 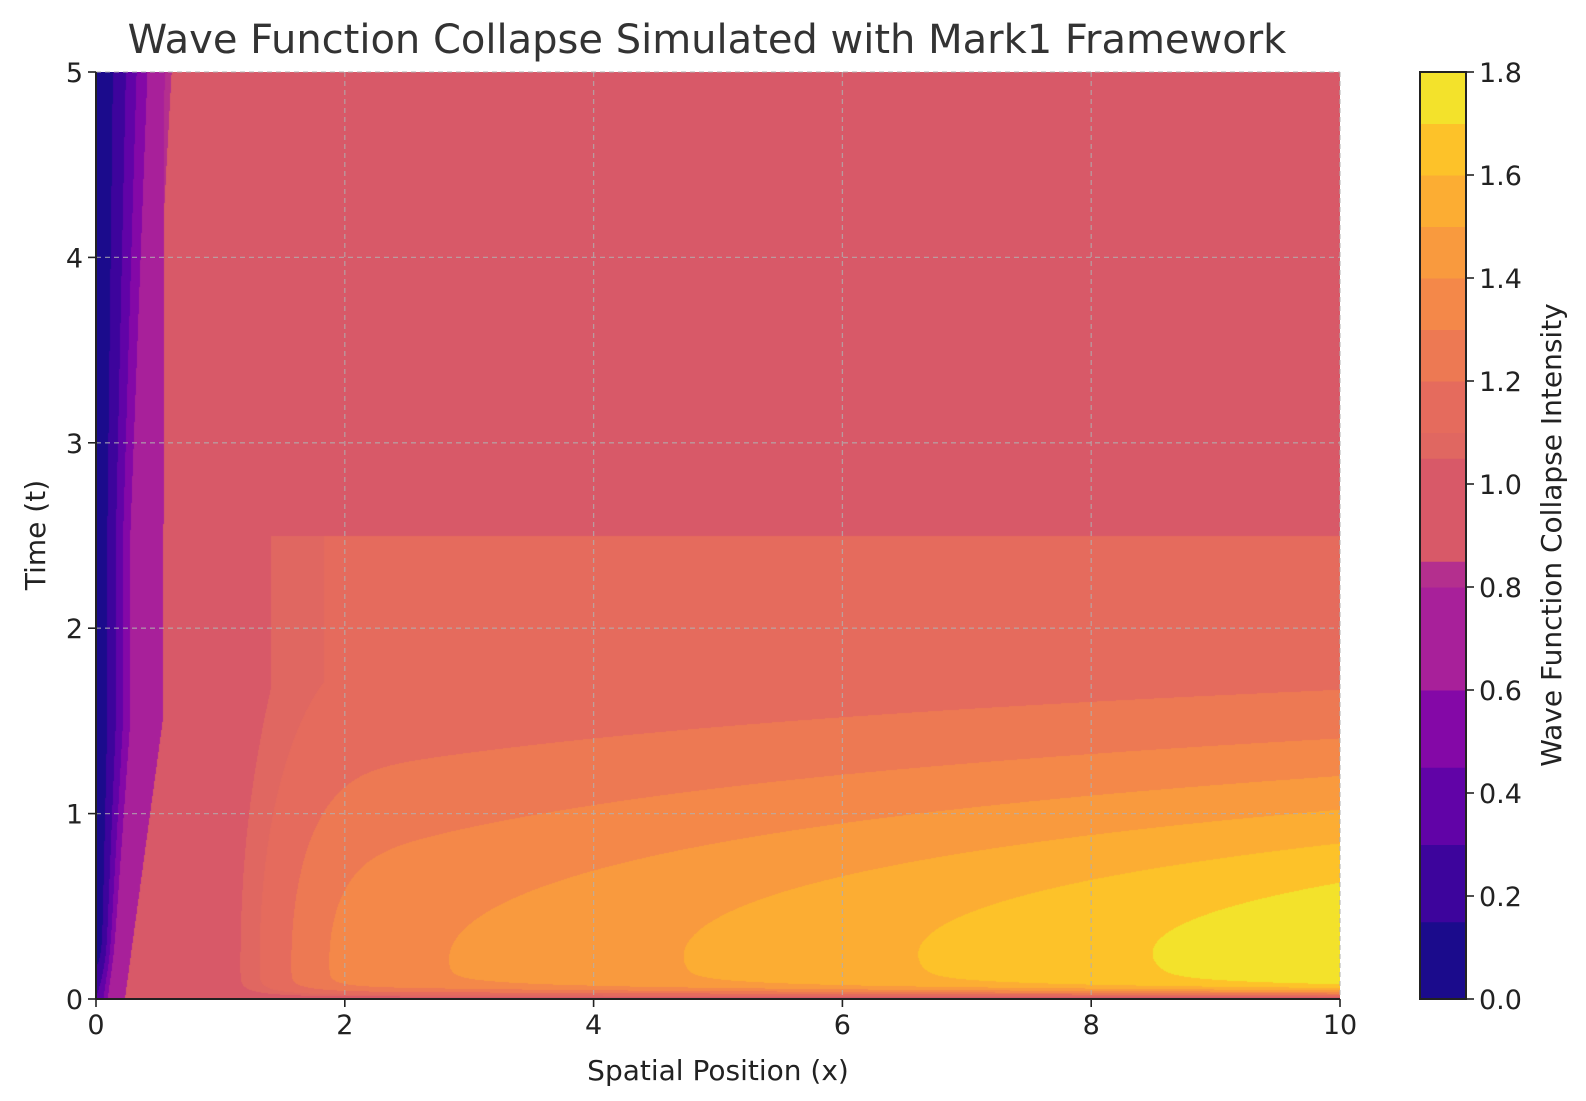 I want to click on x-tick-label: 0, so click(x=95, y=1025).